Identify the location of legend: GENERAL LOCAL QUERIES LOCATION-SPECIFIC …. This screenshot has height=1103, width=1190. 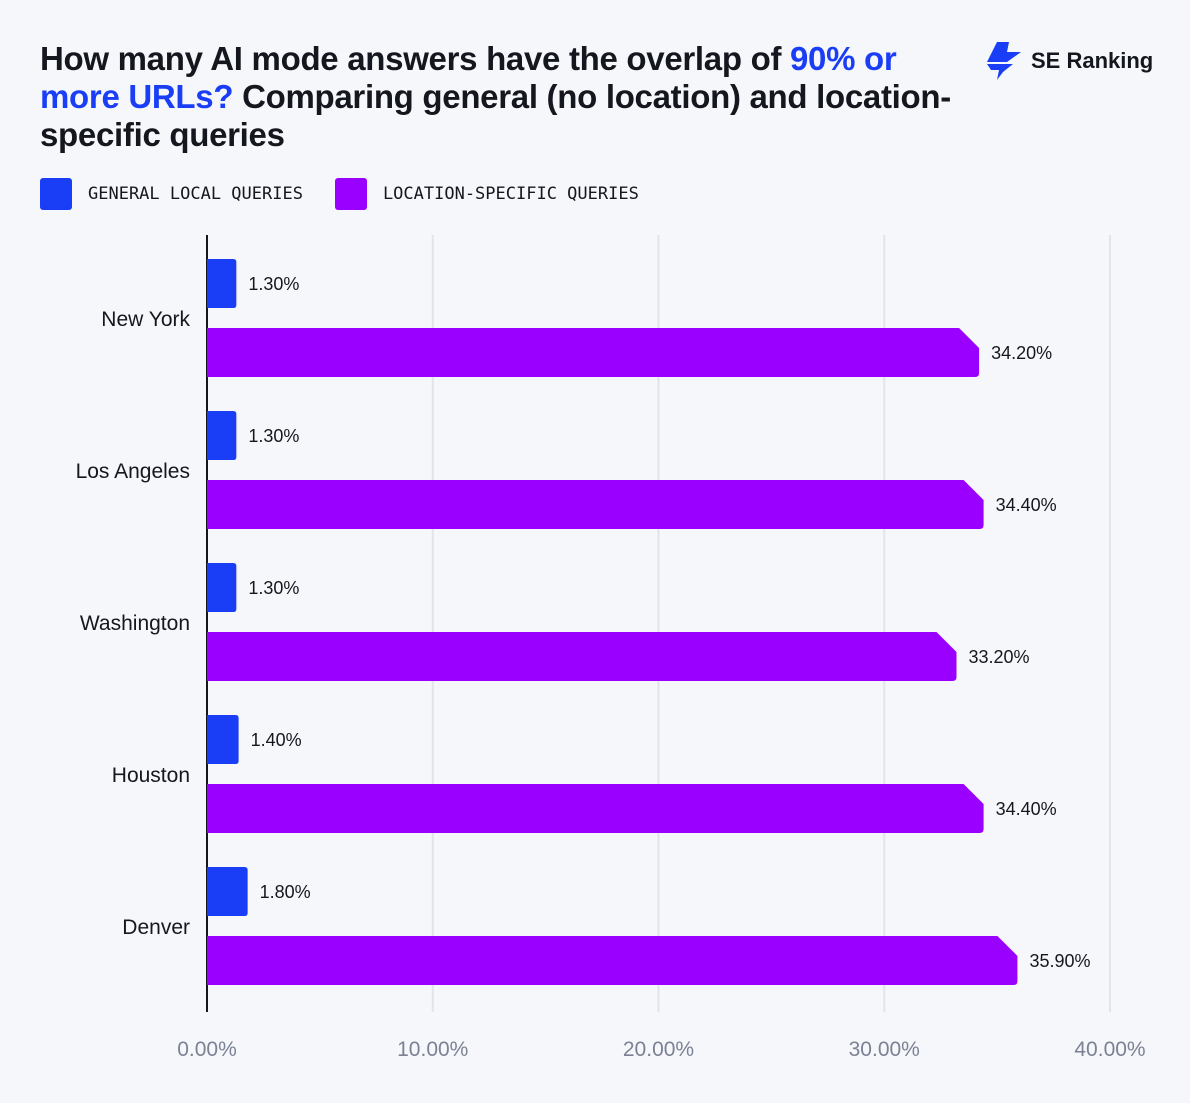
(339, 194).